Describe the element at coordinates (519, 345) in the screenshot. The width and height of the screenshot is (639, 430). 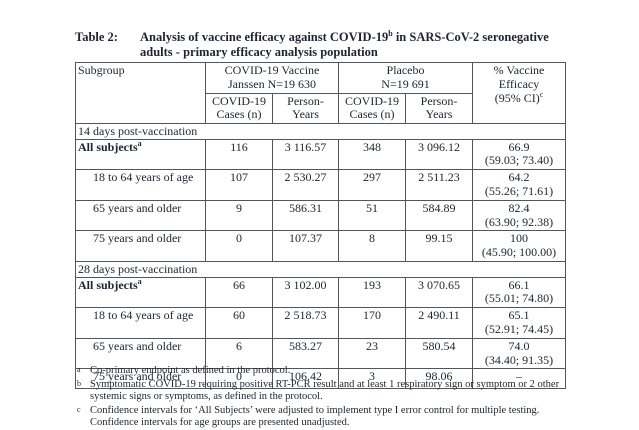
I see `efficacy-value: 74.0` at that location.